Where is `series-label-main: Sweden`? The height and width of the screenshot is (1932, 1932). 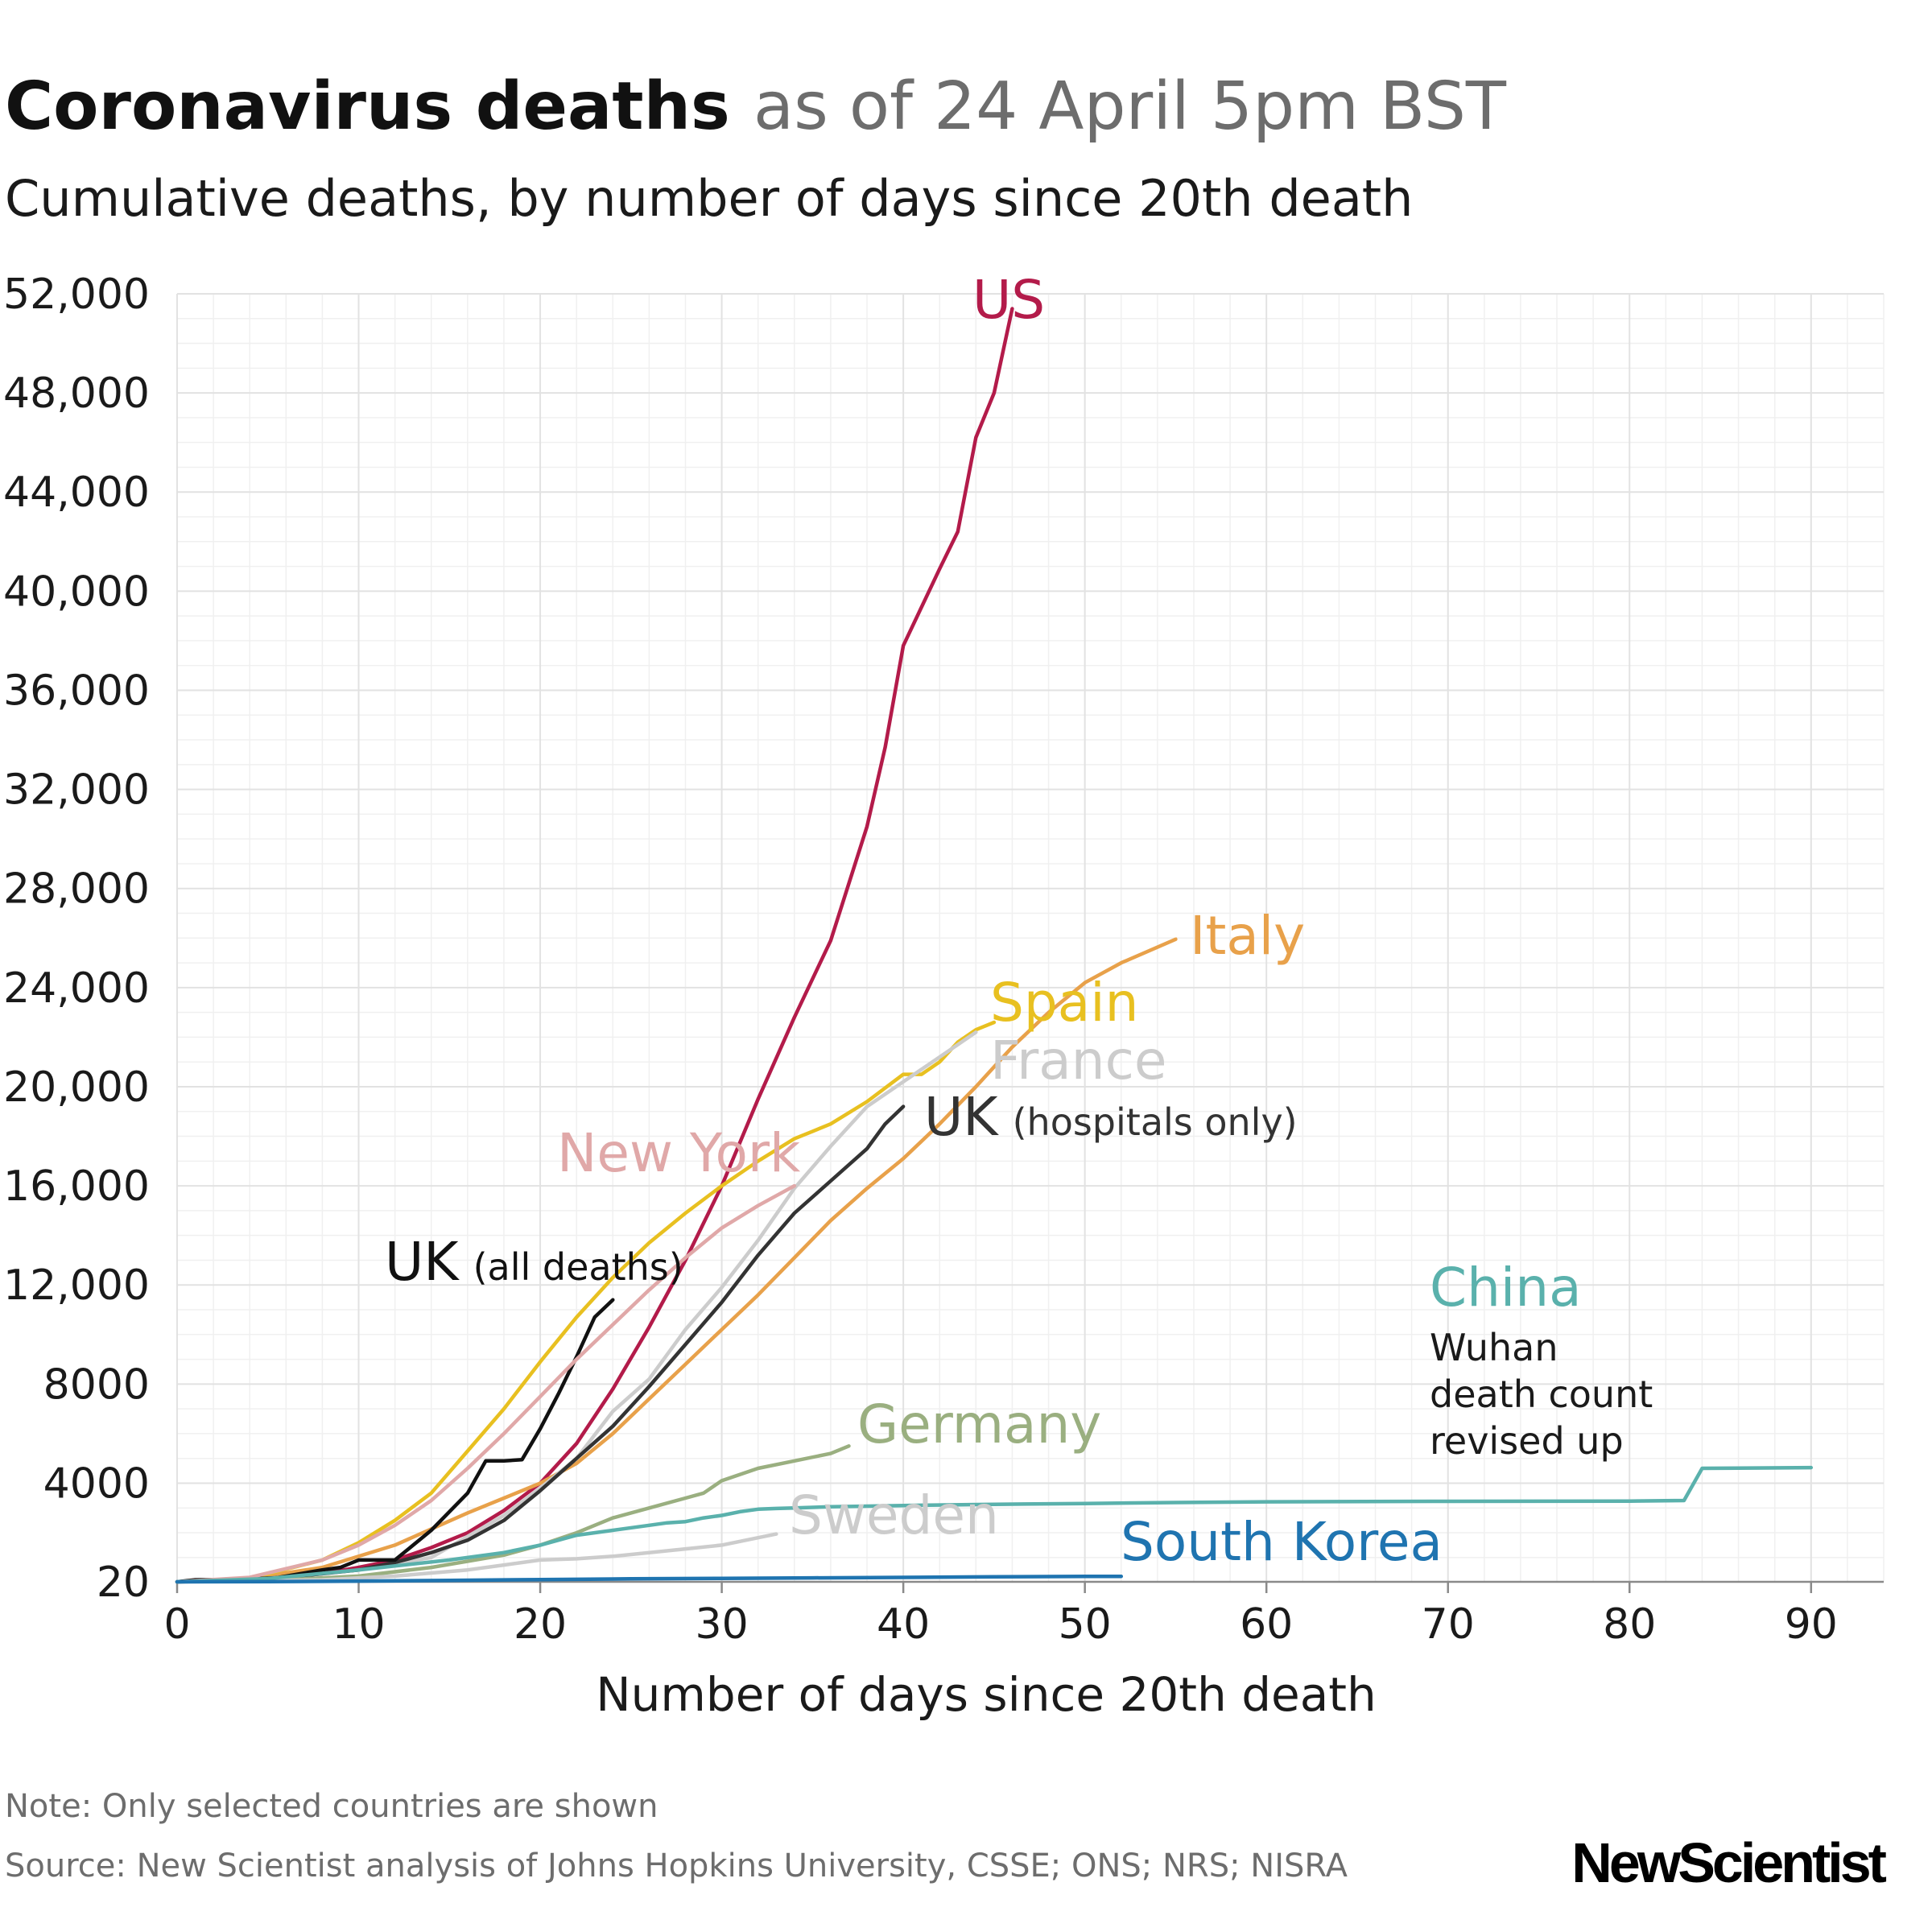 series-label-main: Sweden is located at coordinates (894, 1515).